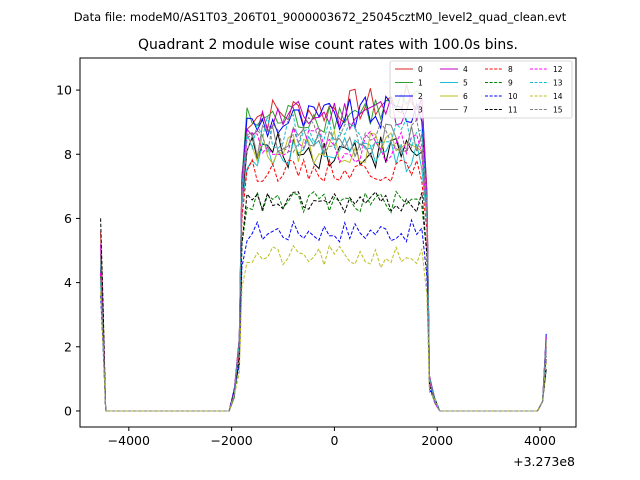  What do you see at coordinates (513, 109) in the screenshot?
I see `legend-label-11: 11` at bounding box center [513, 109].